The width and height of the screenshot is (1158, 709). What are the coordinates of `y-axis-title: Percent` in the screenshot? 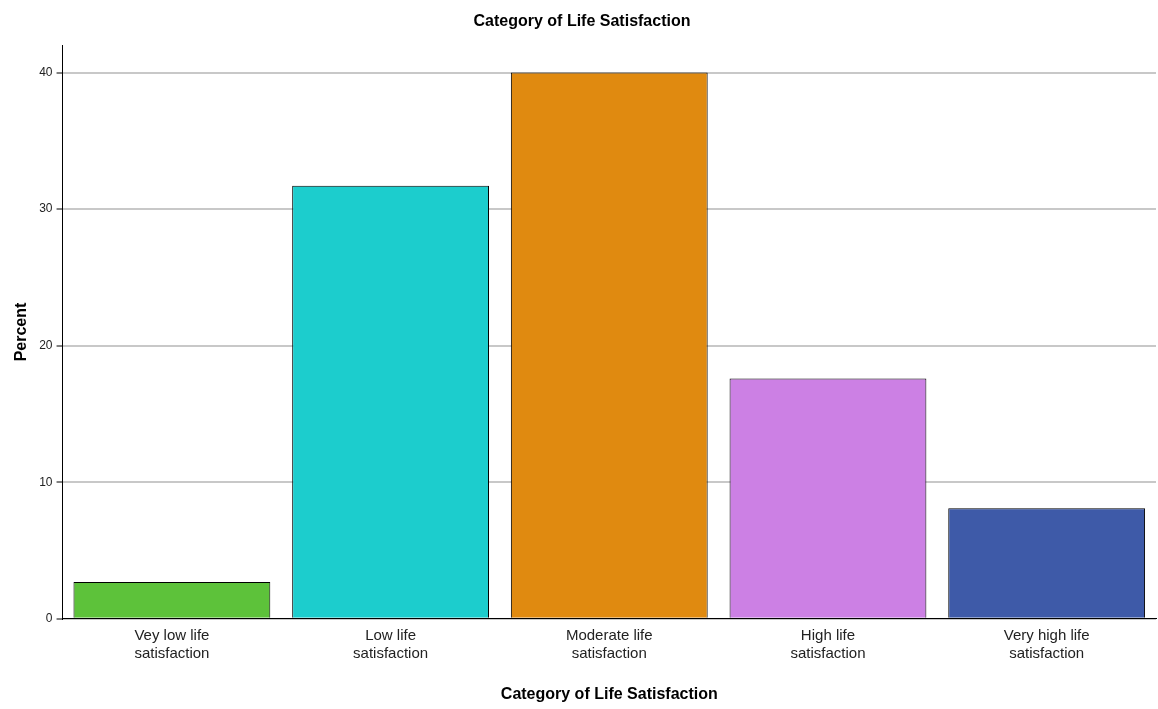 It's located at (21, 331).